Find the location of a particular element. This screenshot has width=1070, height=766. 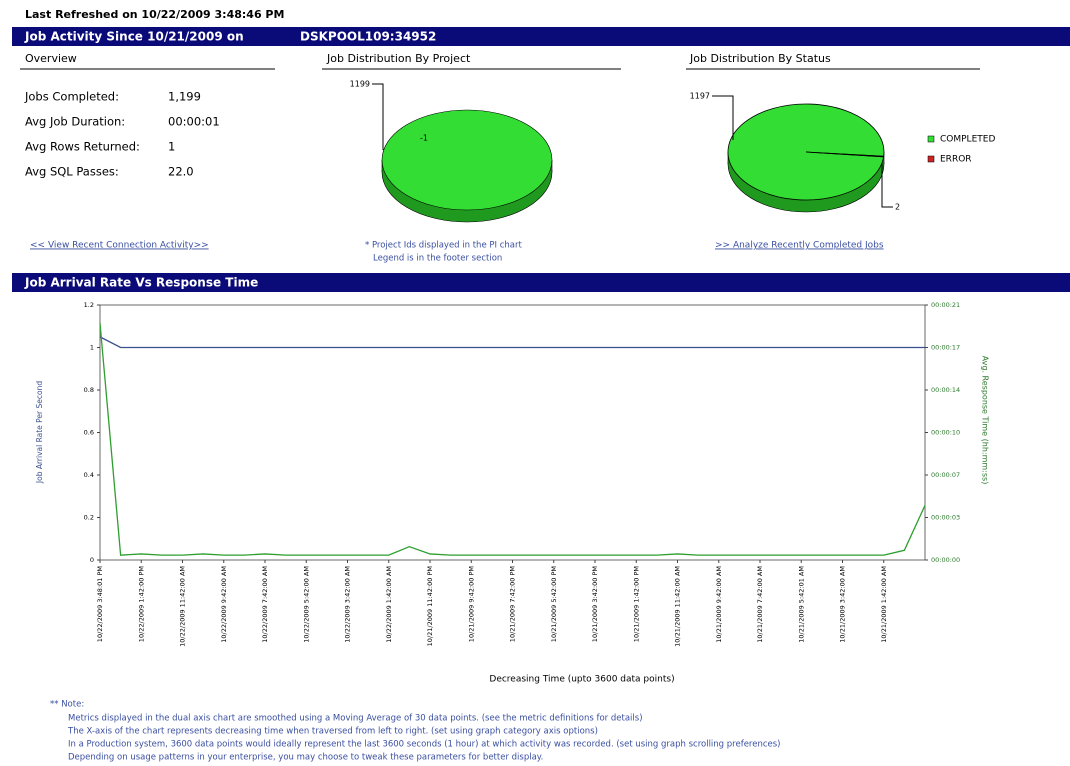

link: >> Analyze Recently Completed Jobs is located at coordinates (799, 246).